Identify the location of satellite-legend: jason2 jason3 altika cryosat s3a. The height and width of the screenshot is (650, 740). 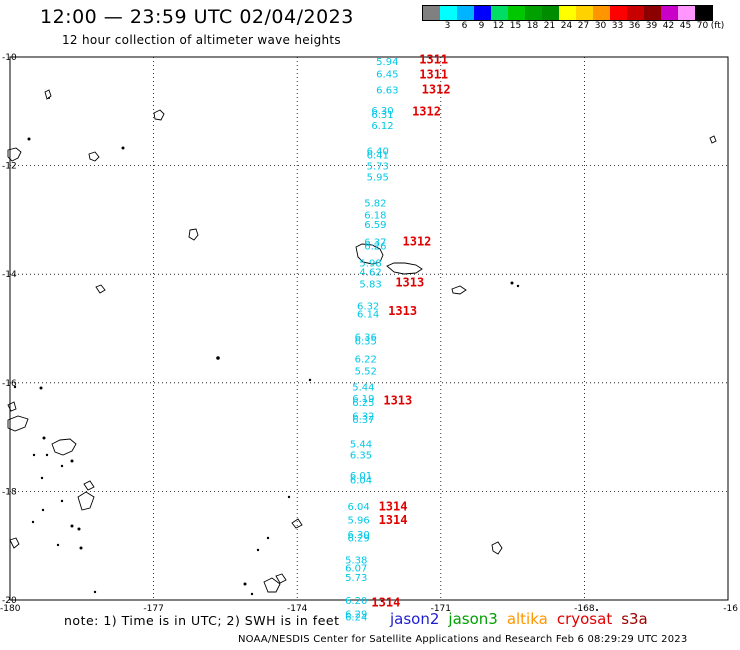
(523, 619).